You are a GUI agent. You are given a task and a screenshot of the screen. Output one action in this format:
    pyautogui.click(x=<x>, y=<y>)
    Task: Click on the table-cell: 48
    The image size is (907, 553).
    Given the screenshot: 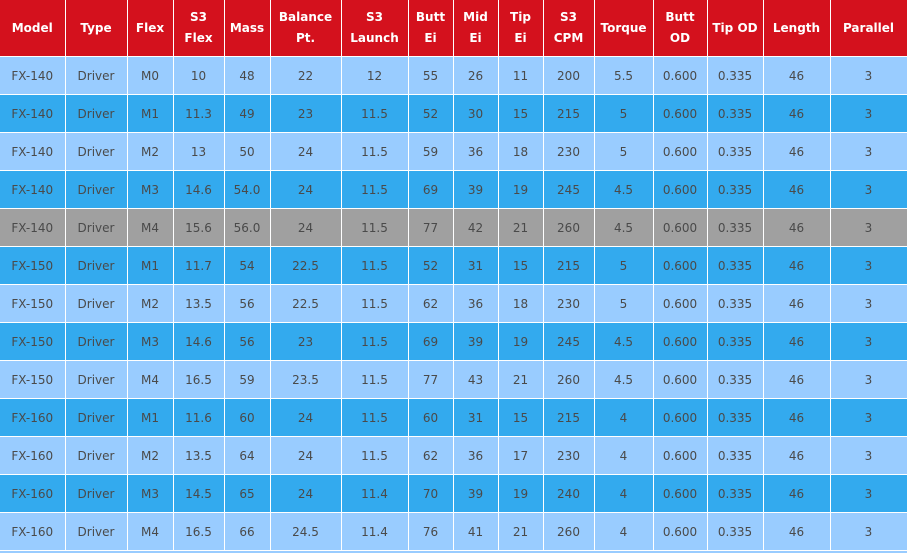 What is the action you would take?
    pyautogui.click(x=247, y=75)
    